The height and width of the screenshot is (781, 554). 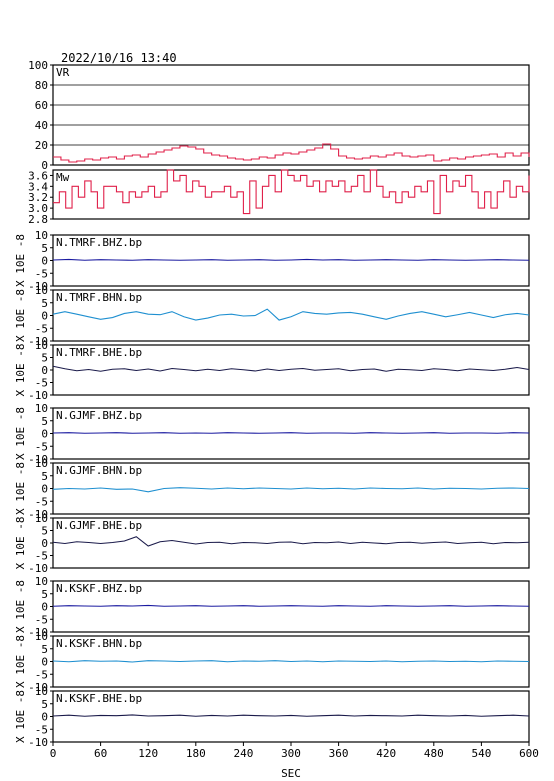 What do you see at coordinates (291, 605) in the screenshot?
I see `series-line-n-kskf-bhz-bp` at bounding box center [291, 605].